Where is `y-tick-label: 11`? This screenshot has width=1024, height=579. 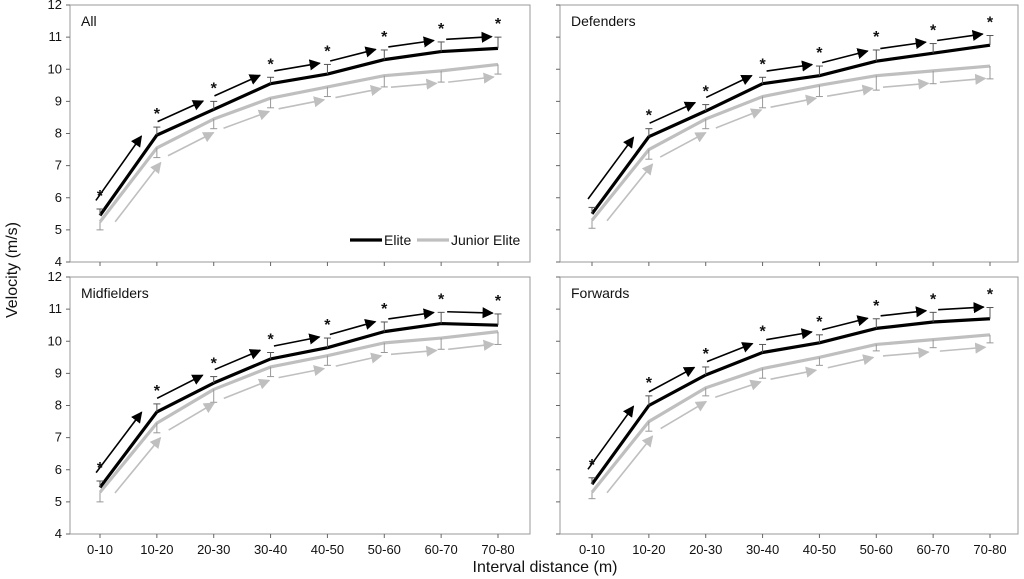
y-tick-label: 11 is located at coordinates (56, 36).